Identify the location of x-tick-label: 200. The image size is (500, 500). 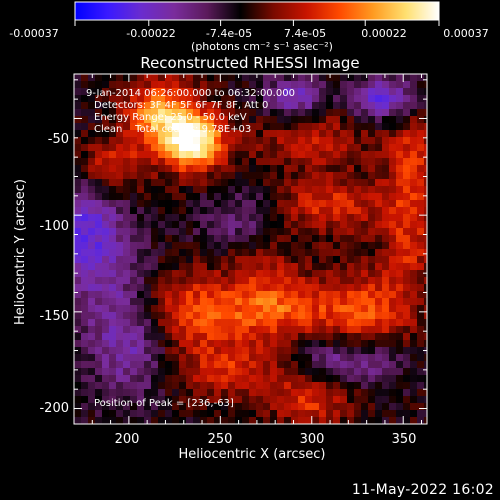
(127, 439).